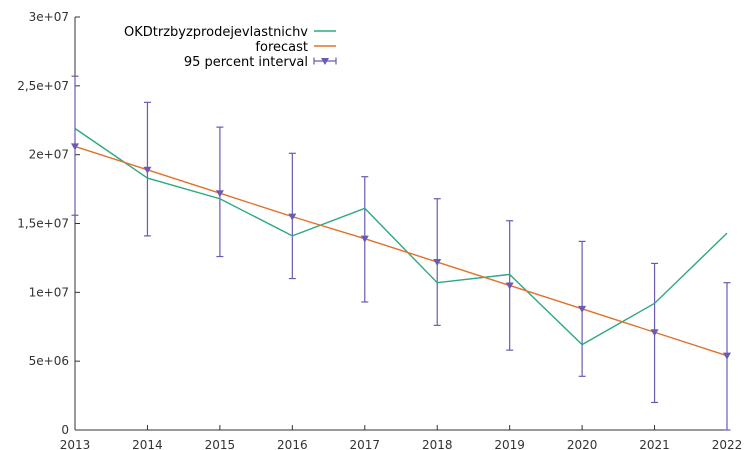 This screenshot has height=450, width=745. I want to click on x-tick-label: 2014, so click(147, 444).